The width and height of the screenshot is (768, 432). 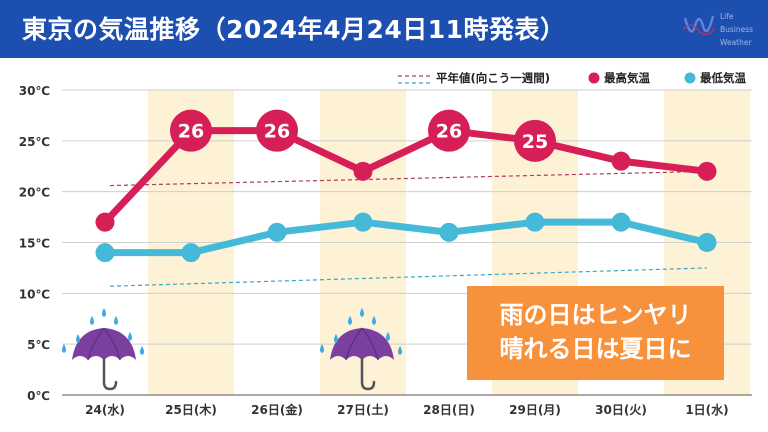 What do you see at coordinates (595, 349) in the screenshot?
I see `note-line-2: 晴れる日は夏日に` at bounding box center [595, 349].